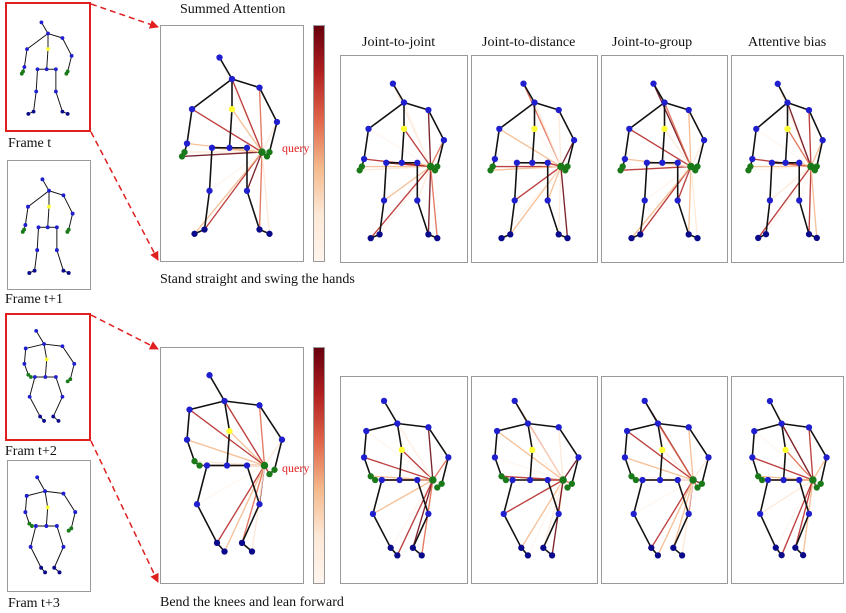 The height and width of the screenshot is (613, 846). Describe the element at coordinates (662, 161) in the screenshot. I see `row1-joint-to-group-skeleton` at that location.